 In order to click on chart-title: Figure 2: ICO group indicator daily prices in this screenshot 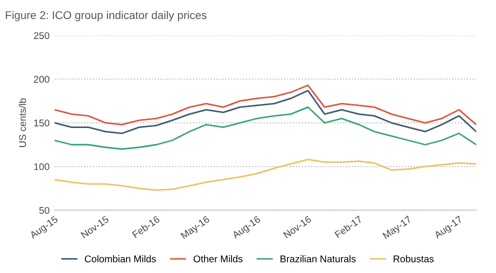, I will do `click(106, 16)`.